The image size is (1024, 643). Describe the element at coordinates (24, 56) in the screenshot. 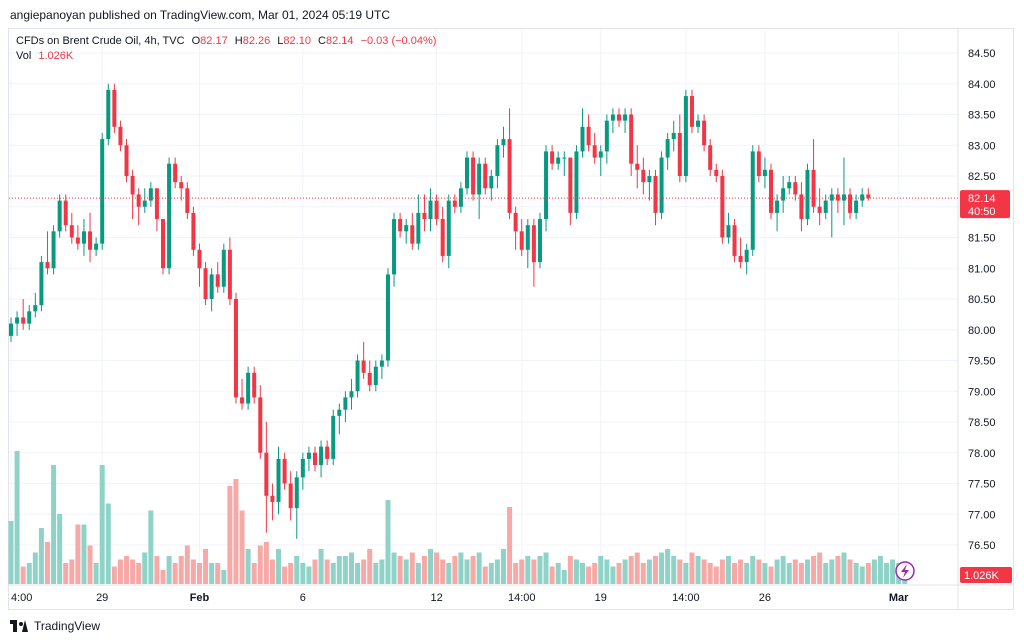

I see `volume-label: Vol` at that location.